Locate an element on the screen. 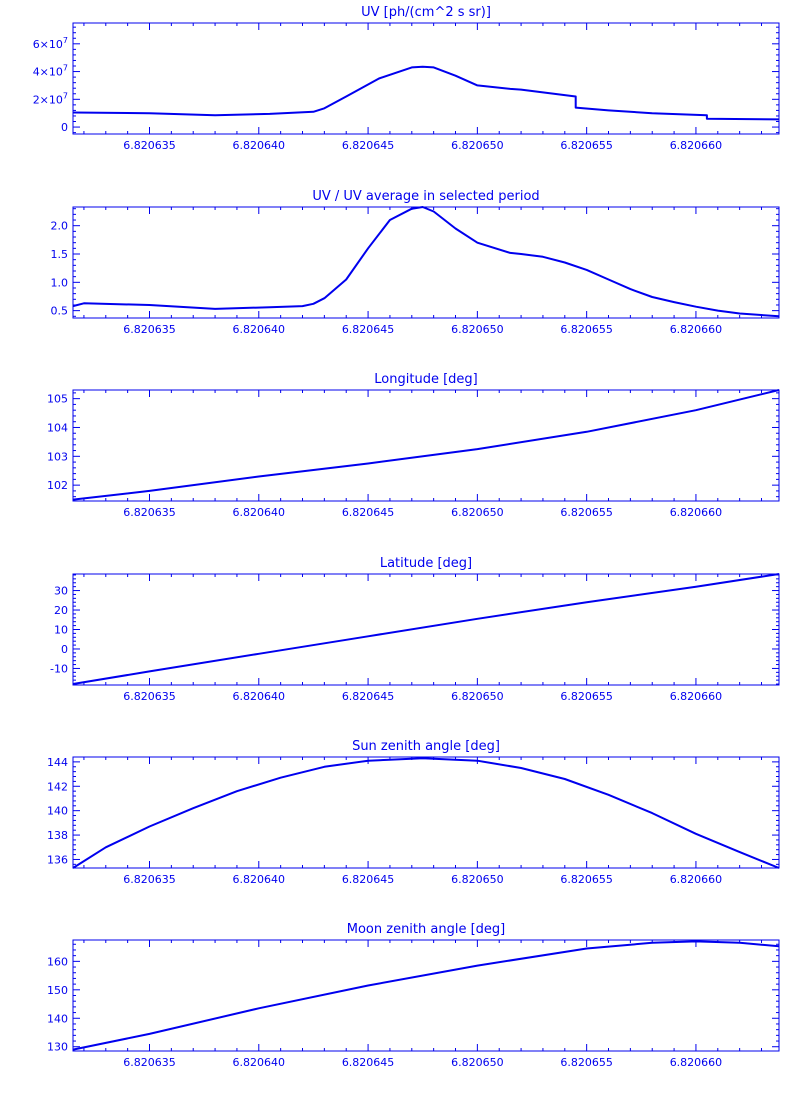 The height and width of the screenshot is (1100, 800). y-tick-label: 10 is located at coordinates (61, 630).